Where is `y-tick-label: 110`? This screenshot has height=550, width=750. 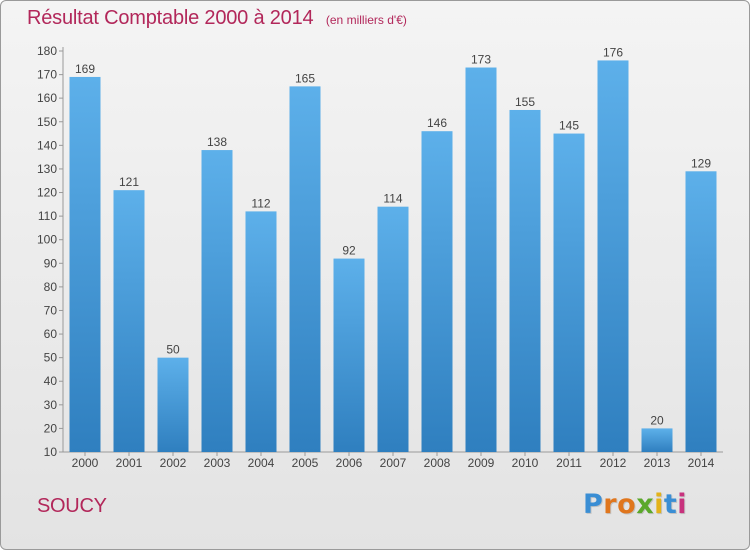 y-tick-label: 110 is located at coordinates (47, 216).